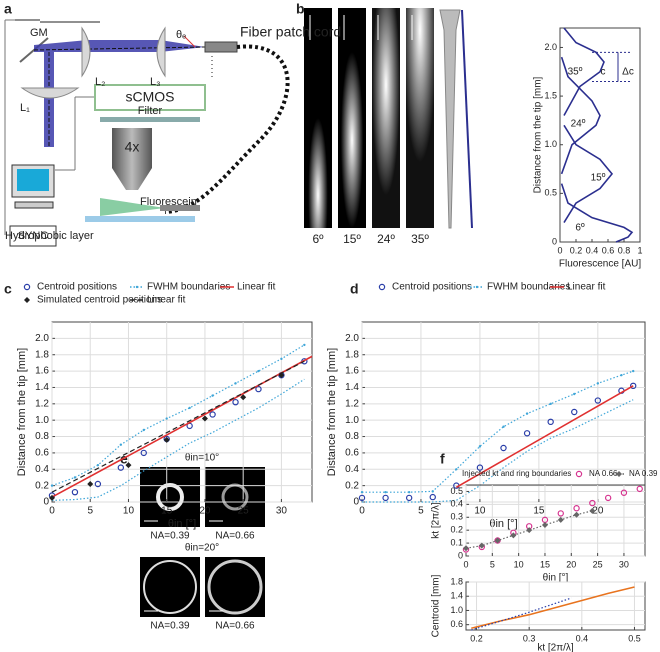 The height and width of the screenshot is (652, 660). Describe the element at coordinates (624, 564) in the screenshot. I see `x-tick-label: 30` at that location.